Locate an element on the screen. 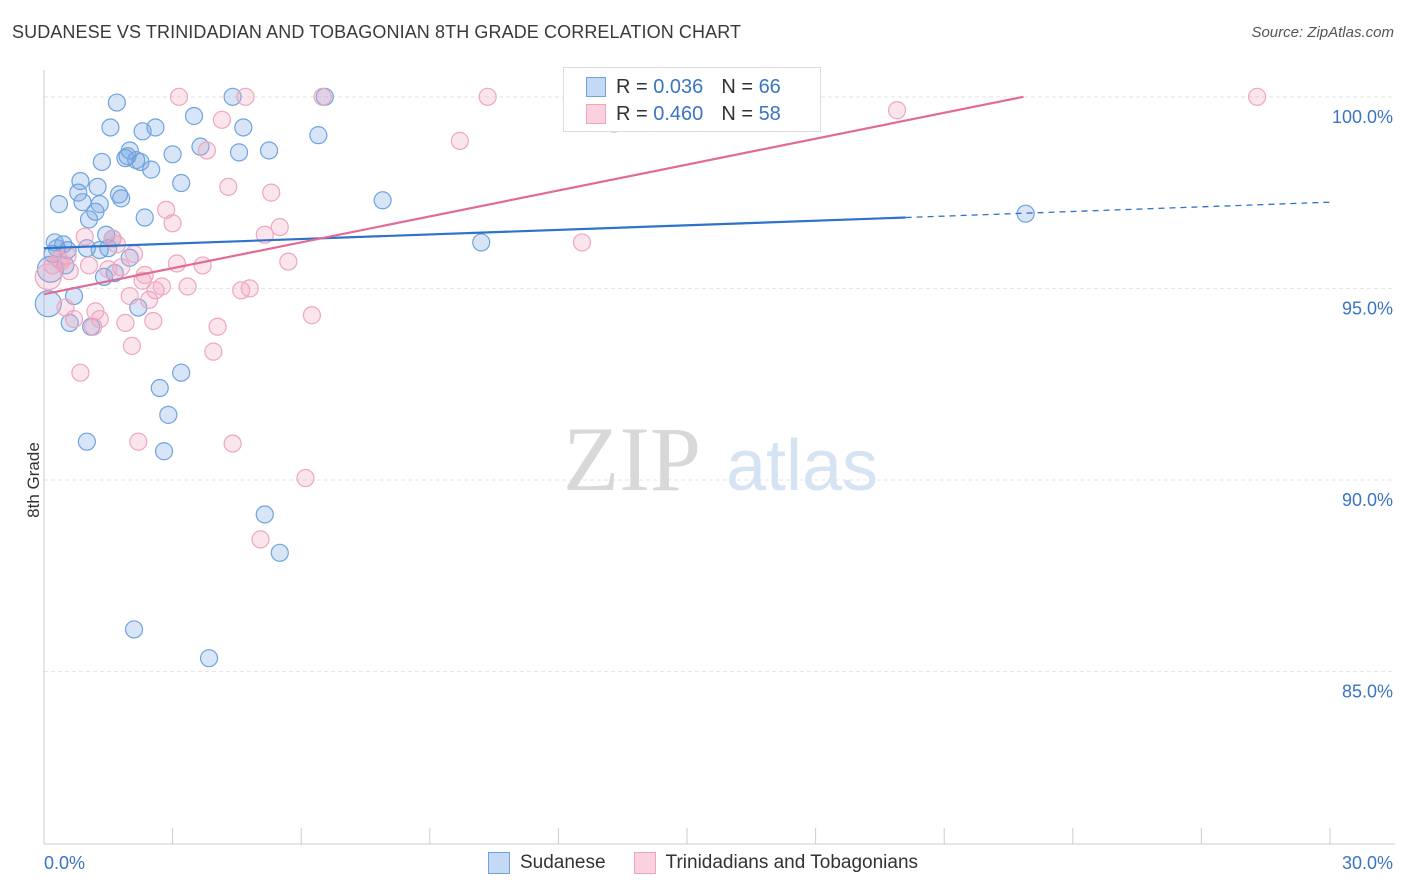 Image resolution: width=1406 pixels, height=892 pixels. legend-label-sudanese: Sudanese is located at coordinates (562, 862).